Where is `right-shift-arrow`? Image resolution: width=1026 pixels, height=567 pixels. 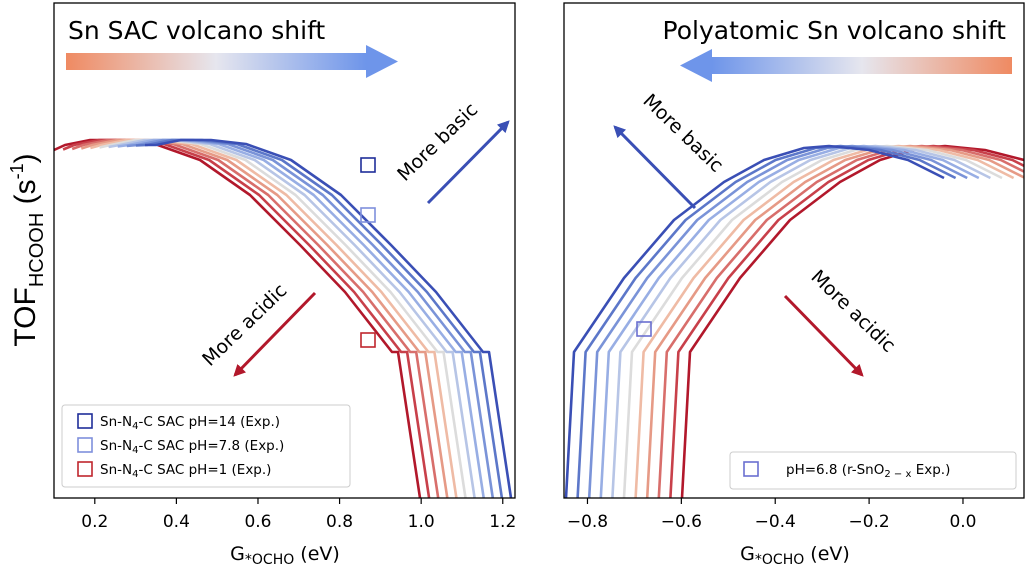 right-shift-arrow is located at coordinates (846, 65).